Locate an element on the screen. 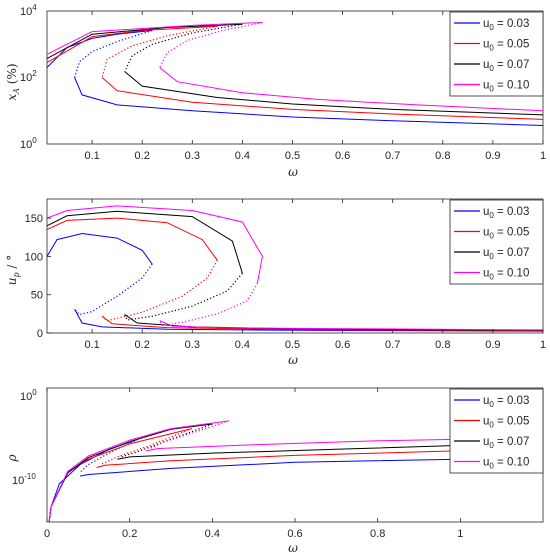 The height and width of the screenshot is (556, 550). legend-label-middle-u010: u0 = 0.10 is located at coordinates (506, 275).